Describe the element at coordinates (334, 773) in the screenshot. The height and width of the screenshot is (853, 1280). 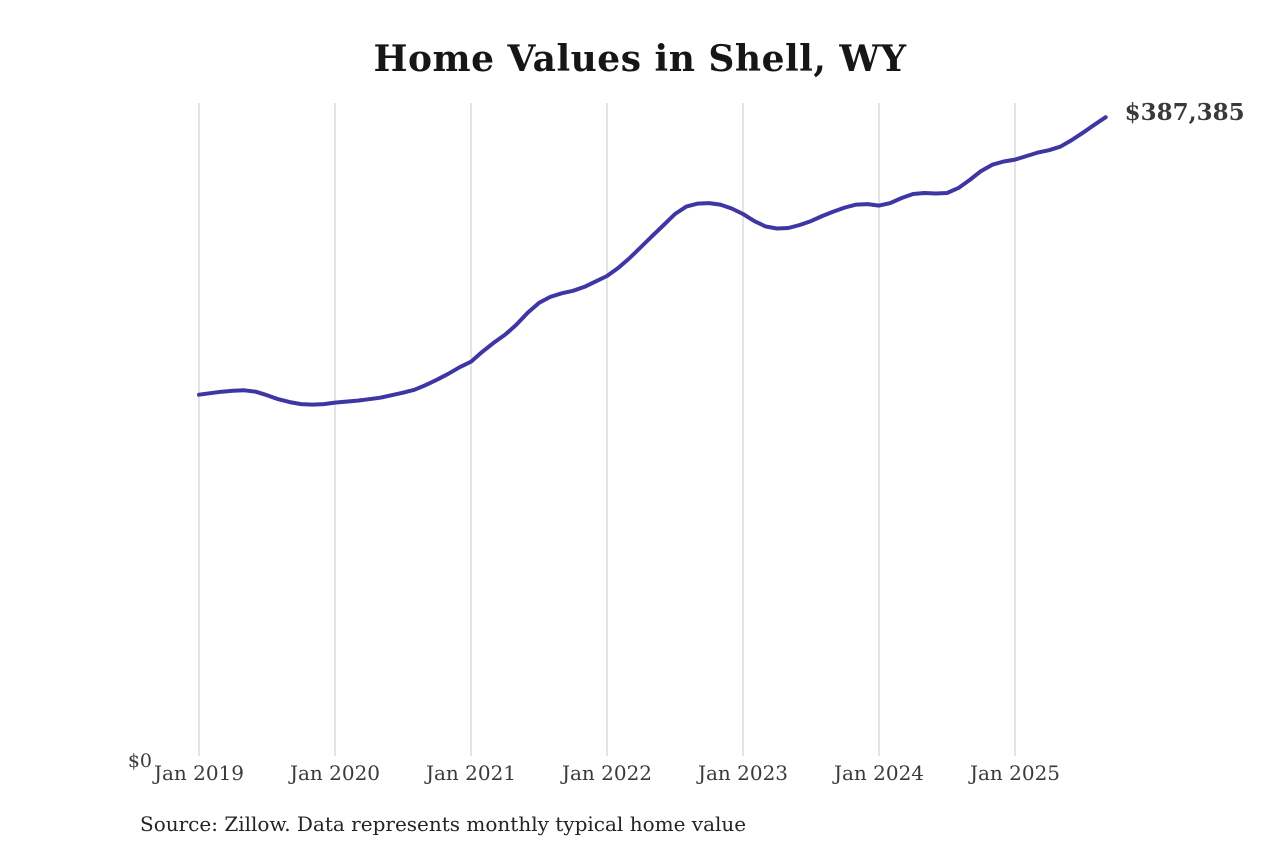
I see `x-tick-label: Jan 2020` at that location.